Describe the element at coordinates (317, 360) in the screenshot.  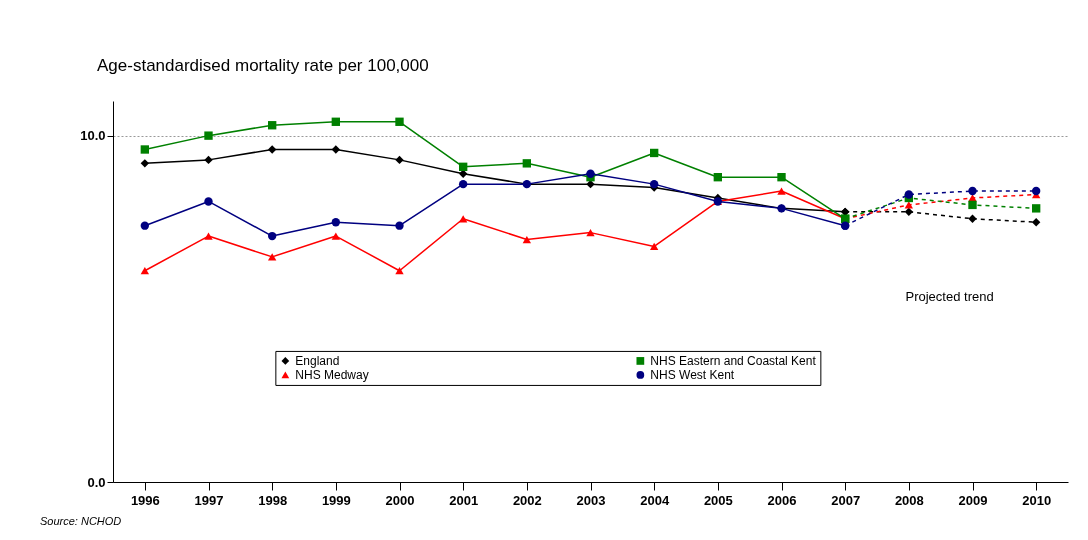
I see `legend-label: England` at that location.